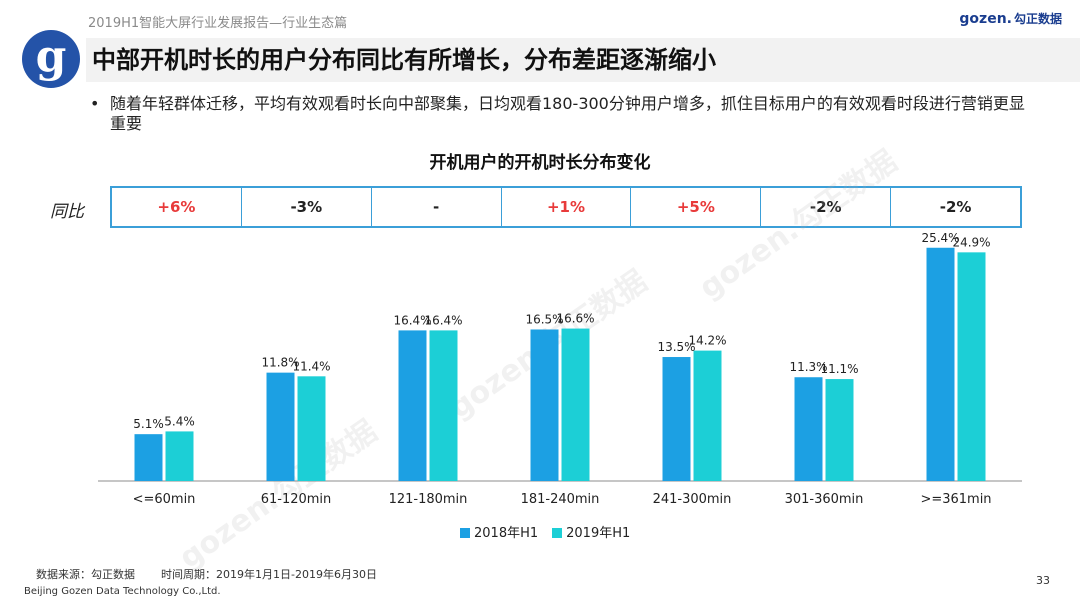 The height and width of the screenshot is (608, 1080). What do you see at coordinates (148, 424) in the screenshot?
I see `data-label: 5.1%` at bounding box center [148, 424].